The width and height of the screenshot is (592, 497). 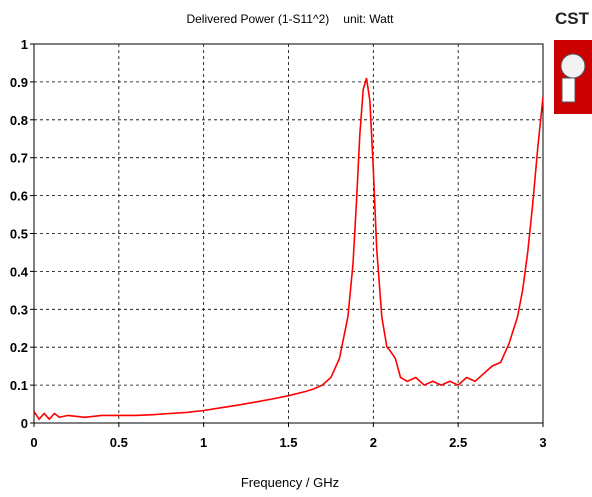 What do you see at coordinates (19, 196) in the screenshot?
I see `y-tick-label: 0.6` at bounding box center [19, 196].